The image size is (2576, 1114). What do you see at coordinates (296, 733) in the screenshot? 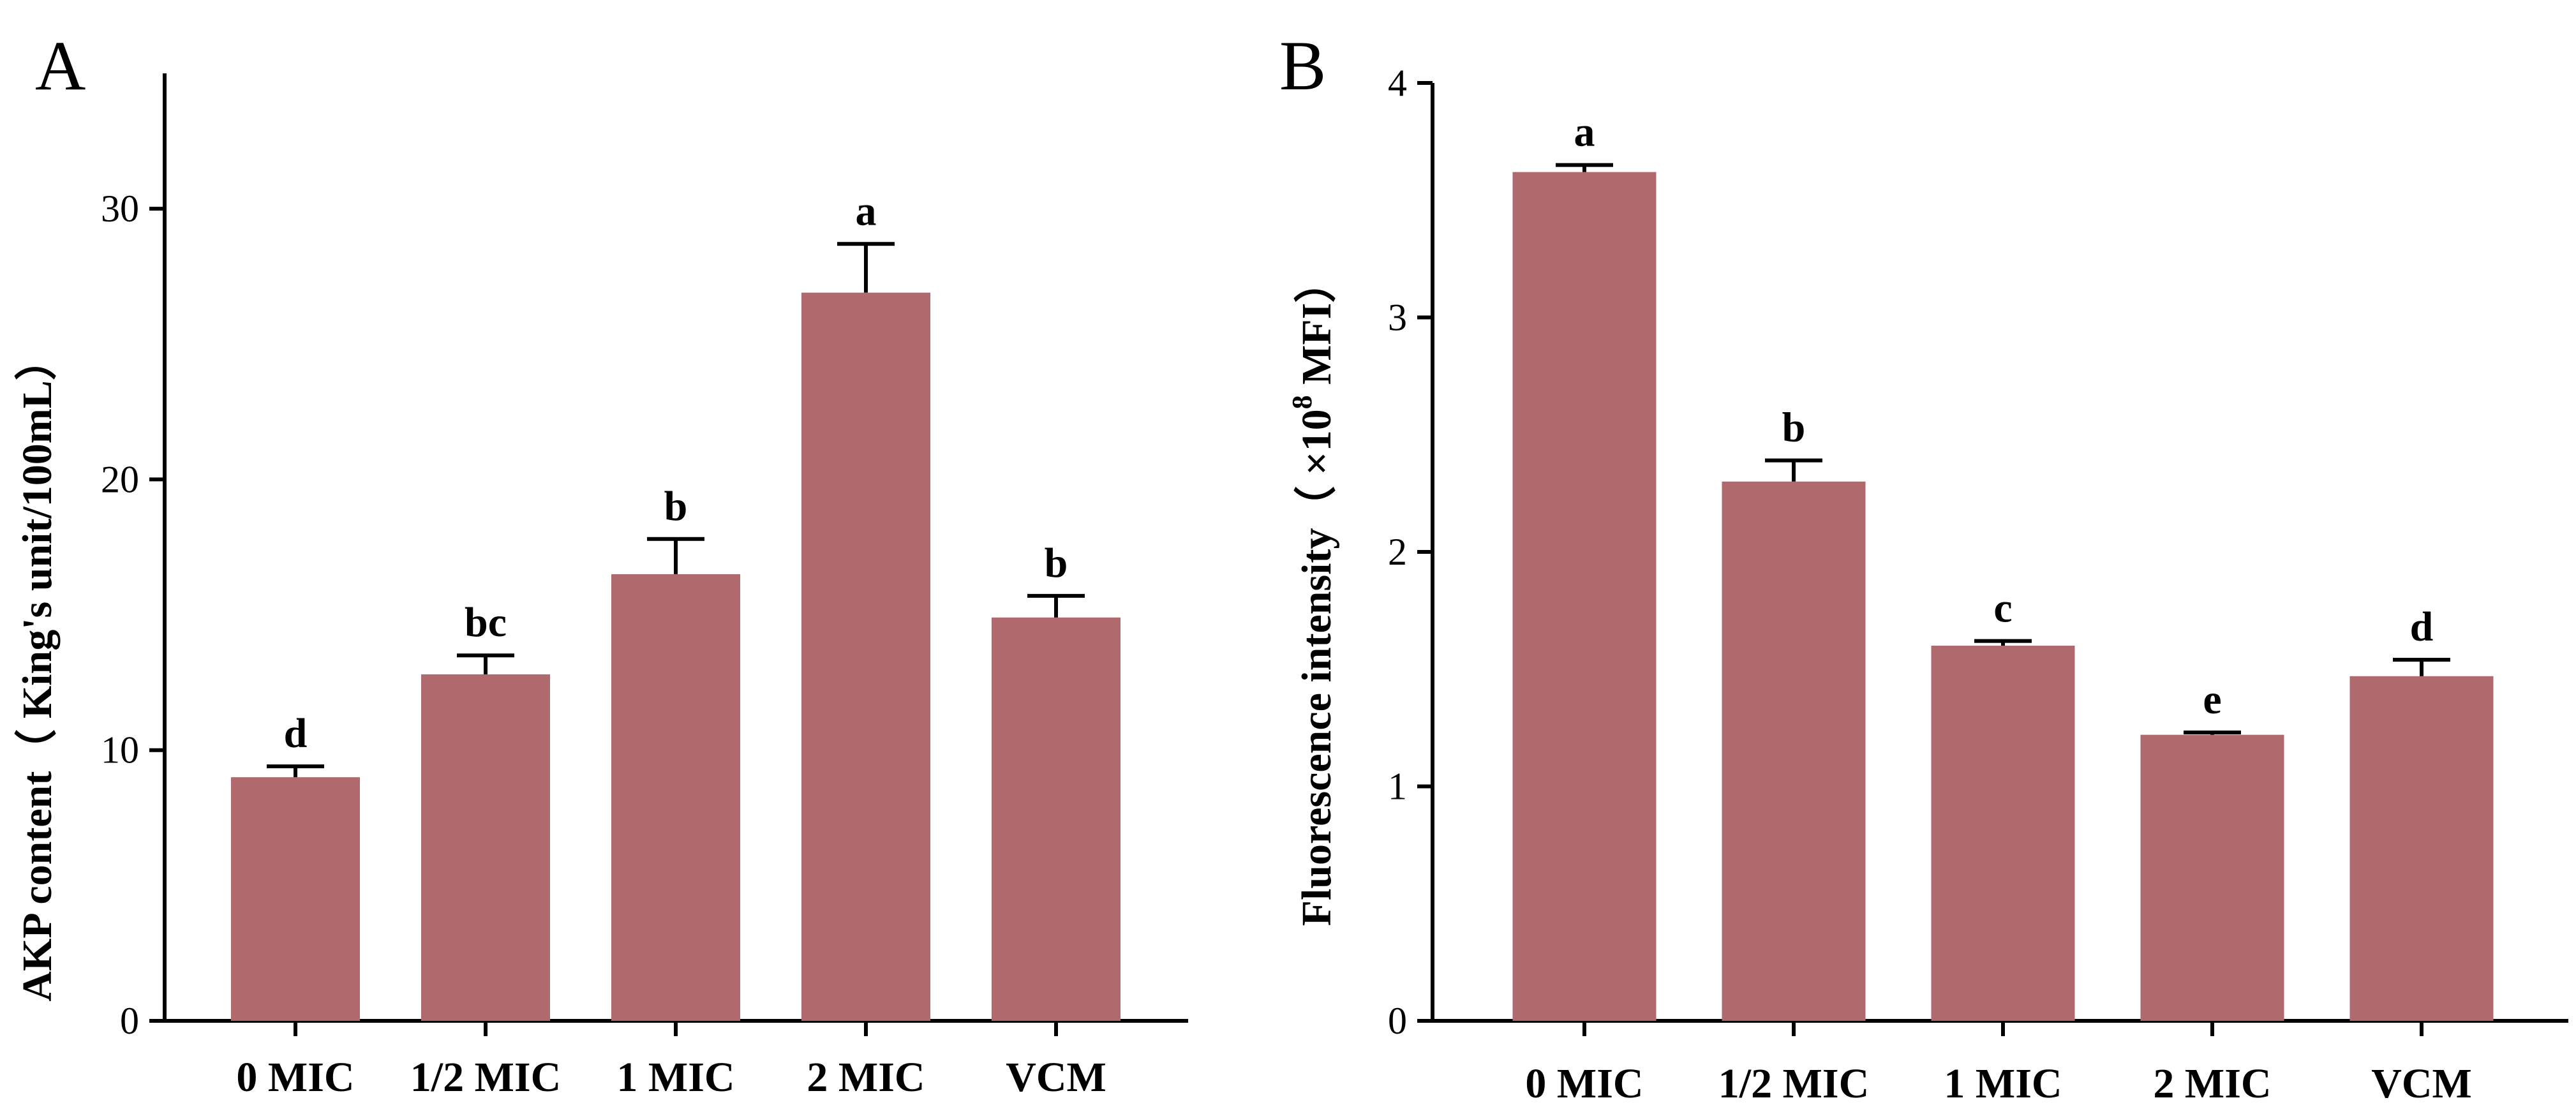
I see `significance-label-a-0: d` at bounding box center [296, 733].